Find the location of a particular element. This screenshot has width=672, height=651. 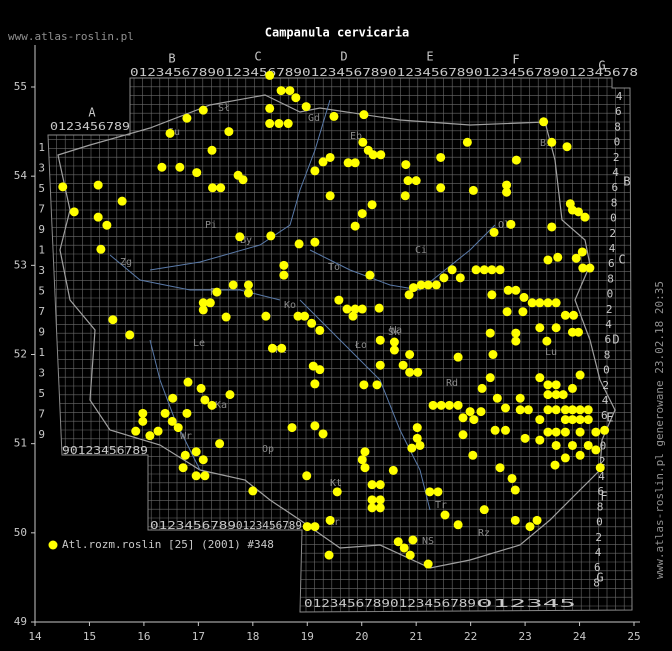

square-letter: G is located at coordinates (599, 578).